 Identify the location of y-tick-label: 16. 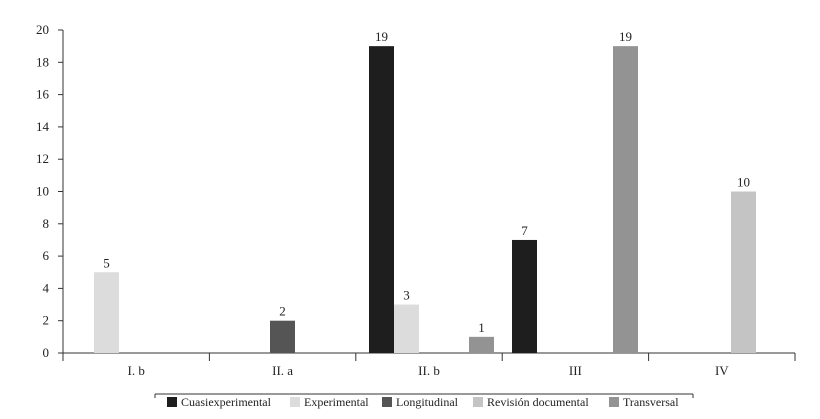
(43, 94).